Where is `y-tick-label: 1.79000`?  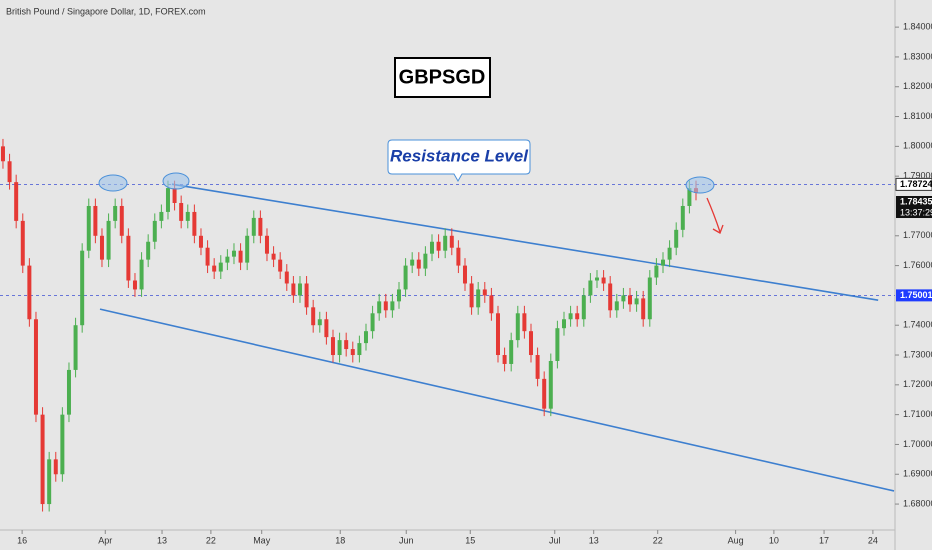 y-tick-label: 1.79000 is located at coordinates (917, 176).